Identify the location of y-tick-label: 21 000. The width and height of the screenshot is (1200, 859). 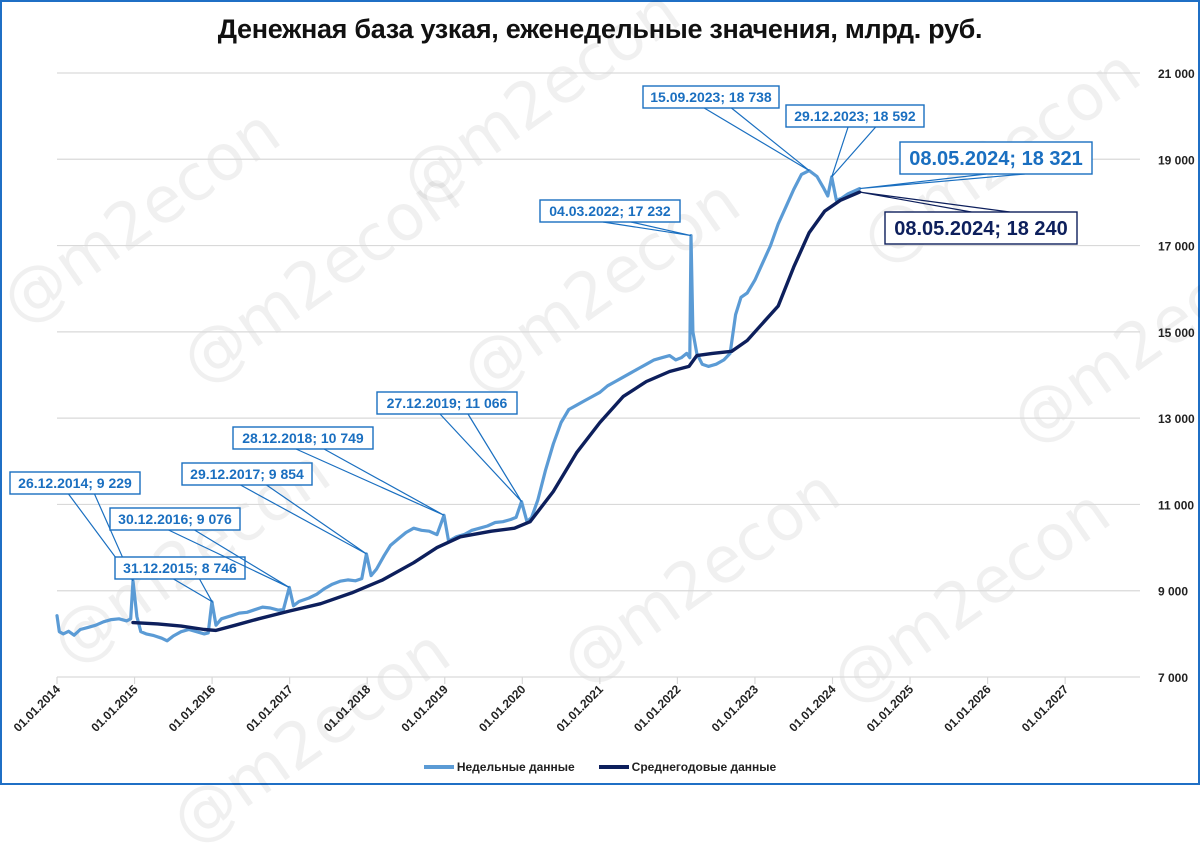
(1176, 74).